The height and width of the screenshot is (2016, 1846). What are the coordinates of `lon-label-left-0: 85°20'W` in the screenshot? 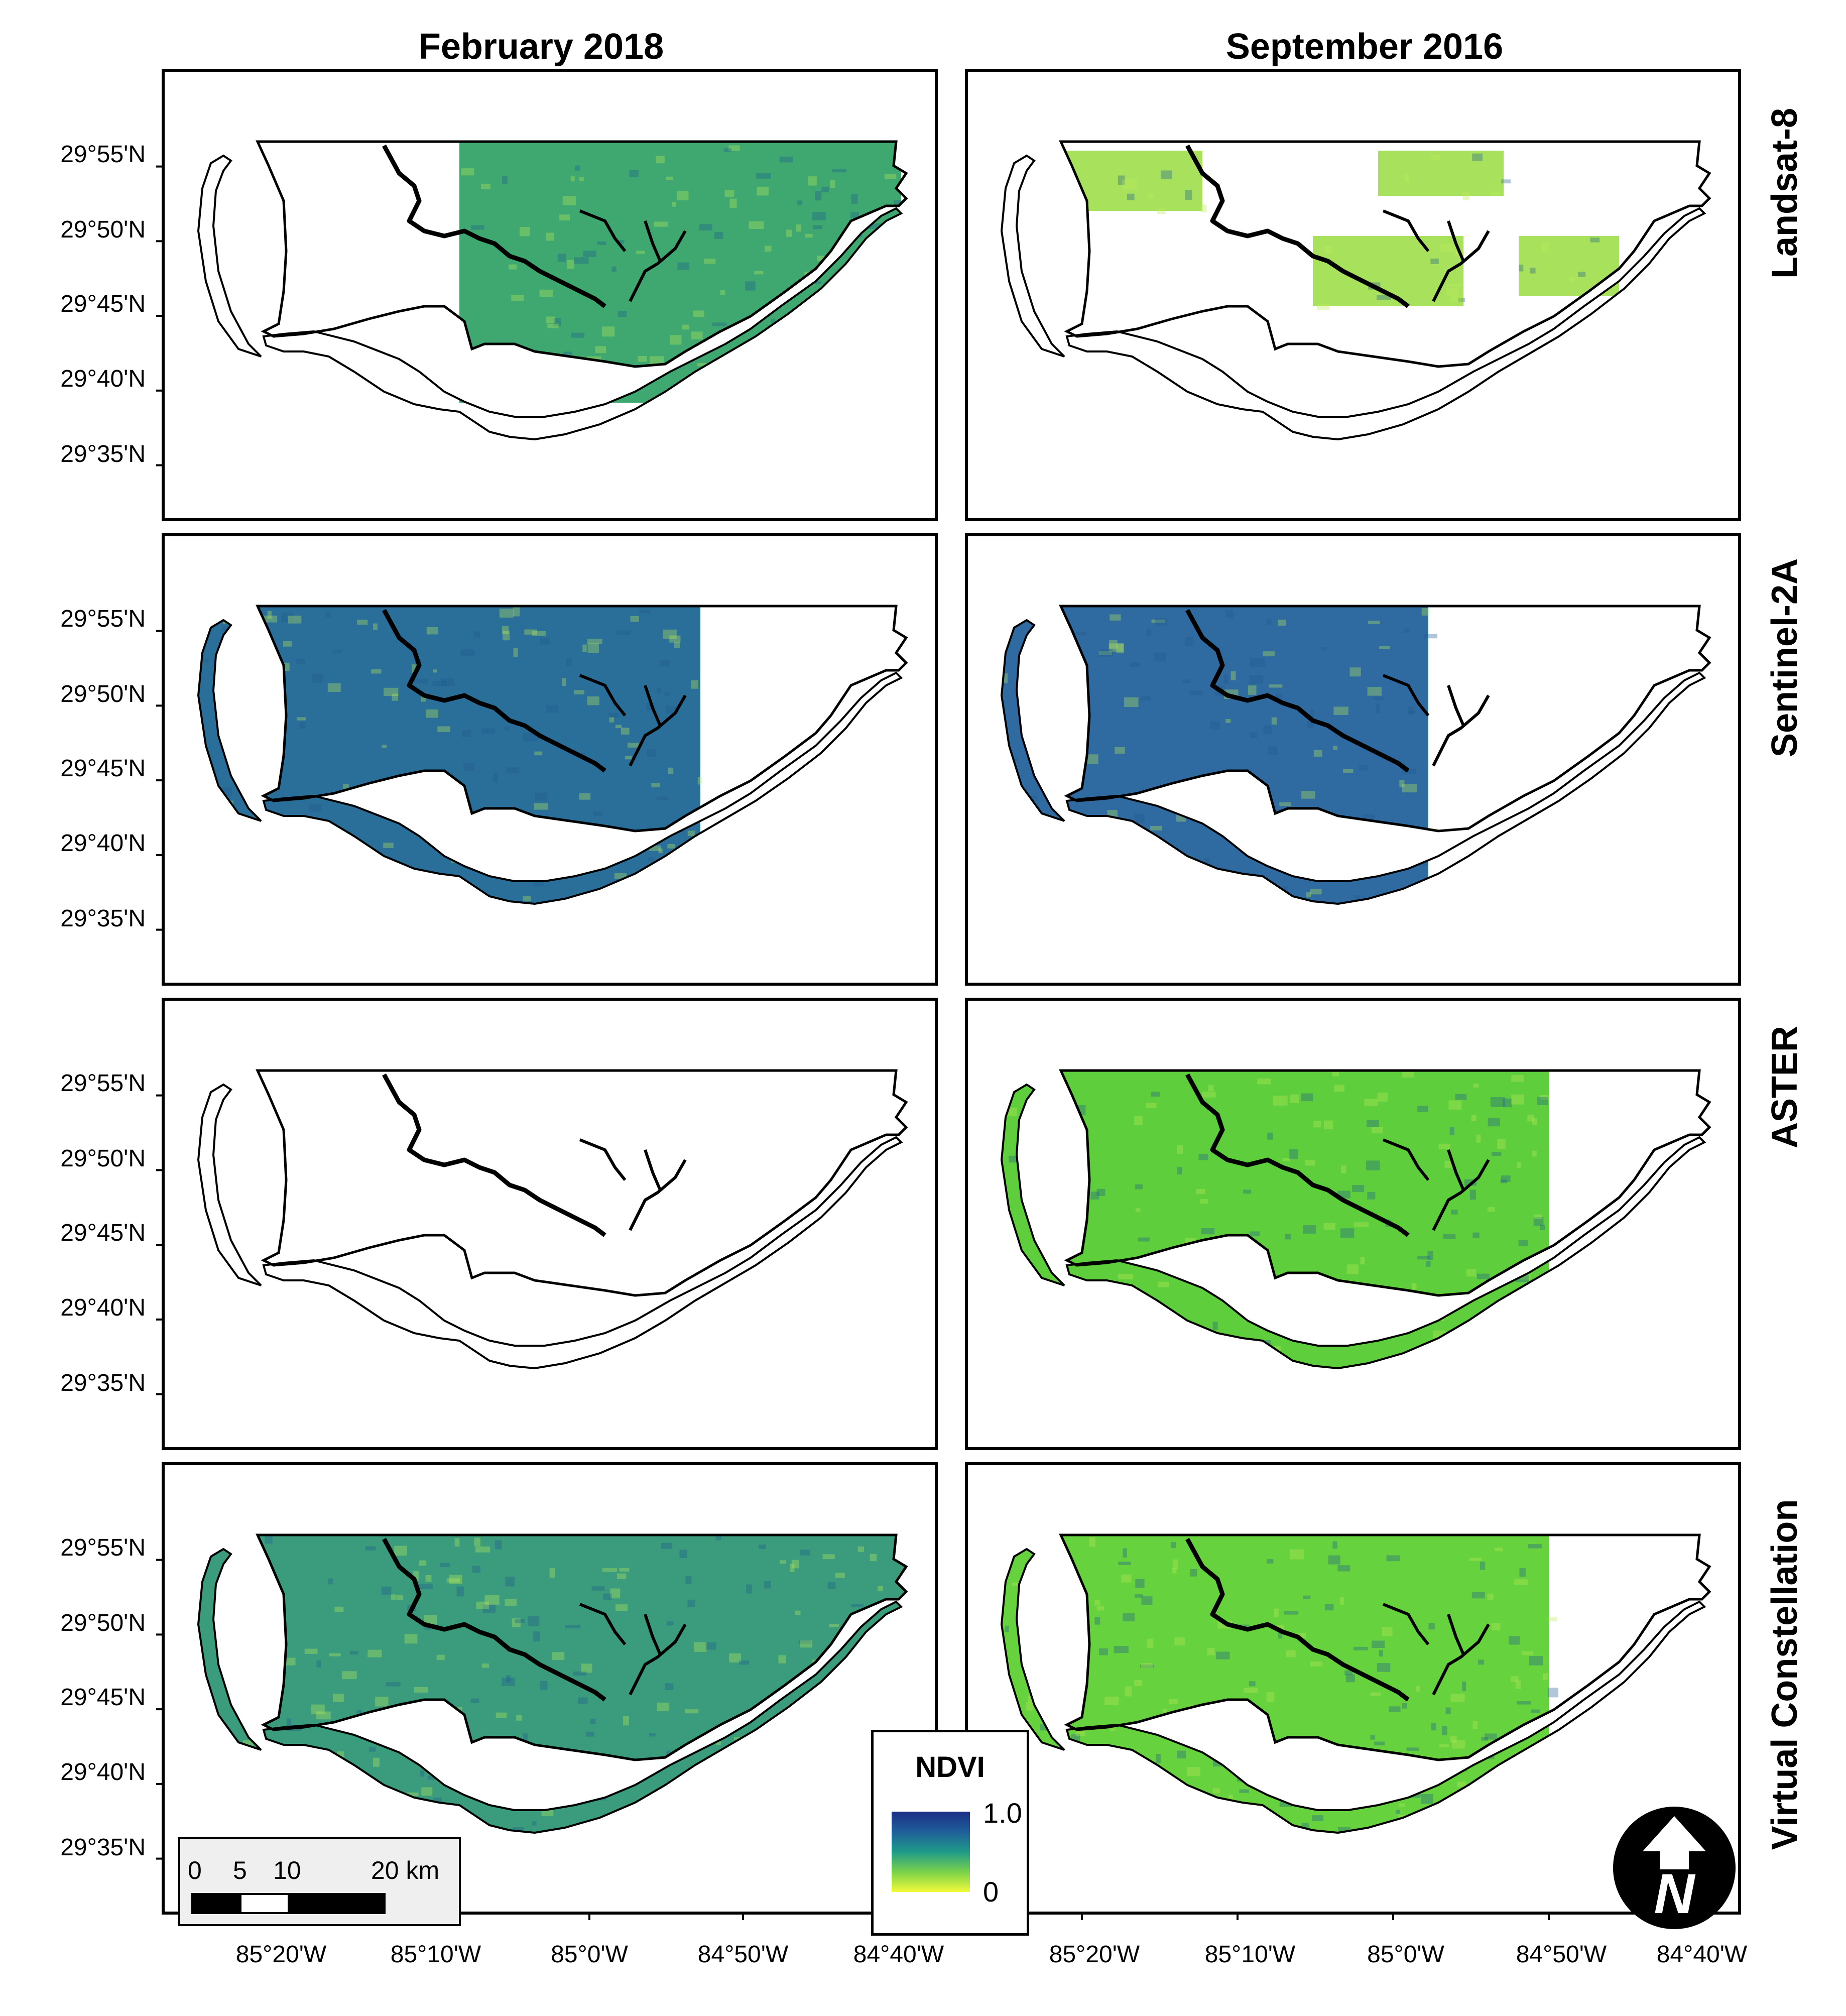 It's located at (281, 1954).